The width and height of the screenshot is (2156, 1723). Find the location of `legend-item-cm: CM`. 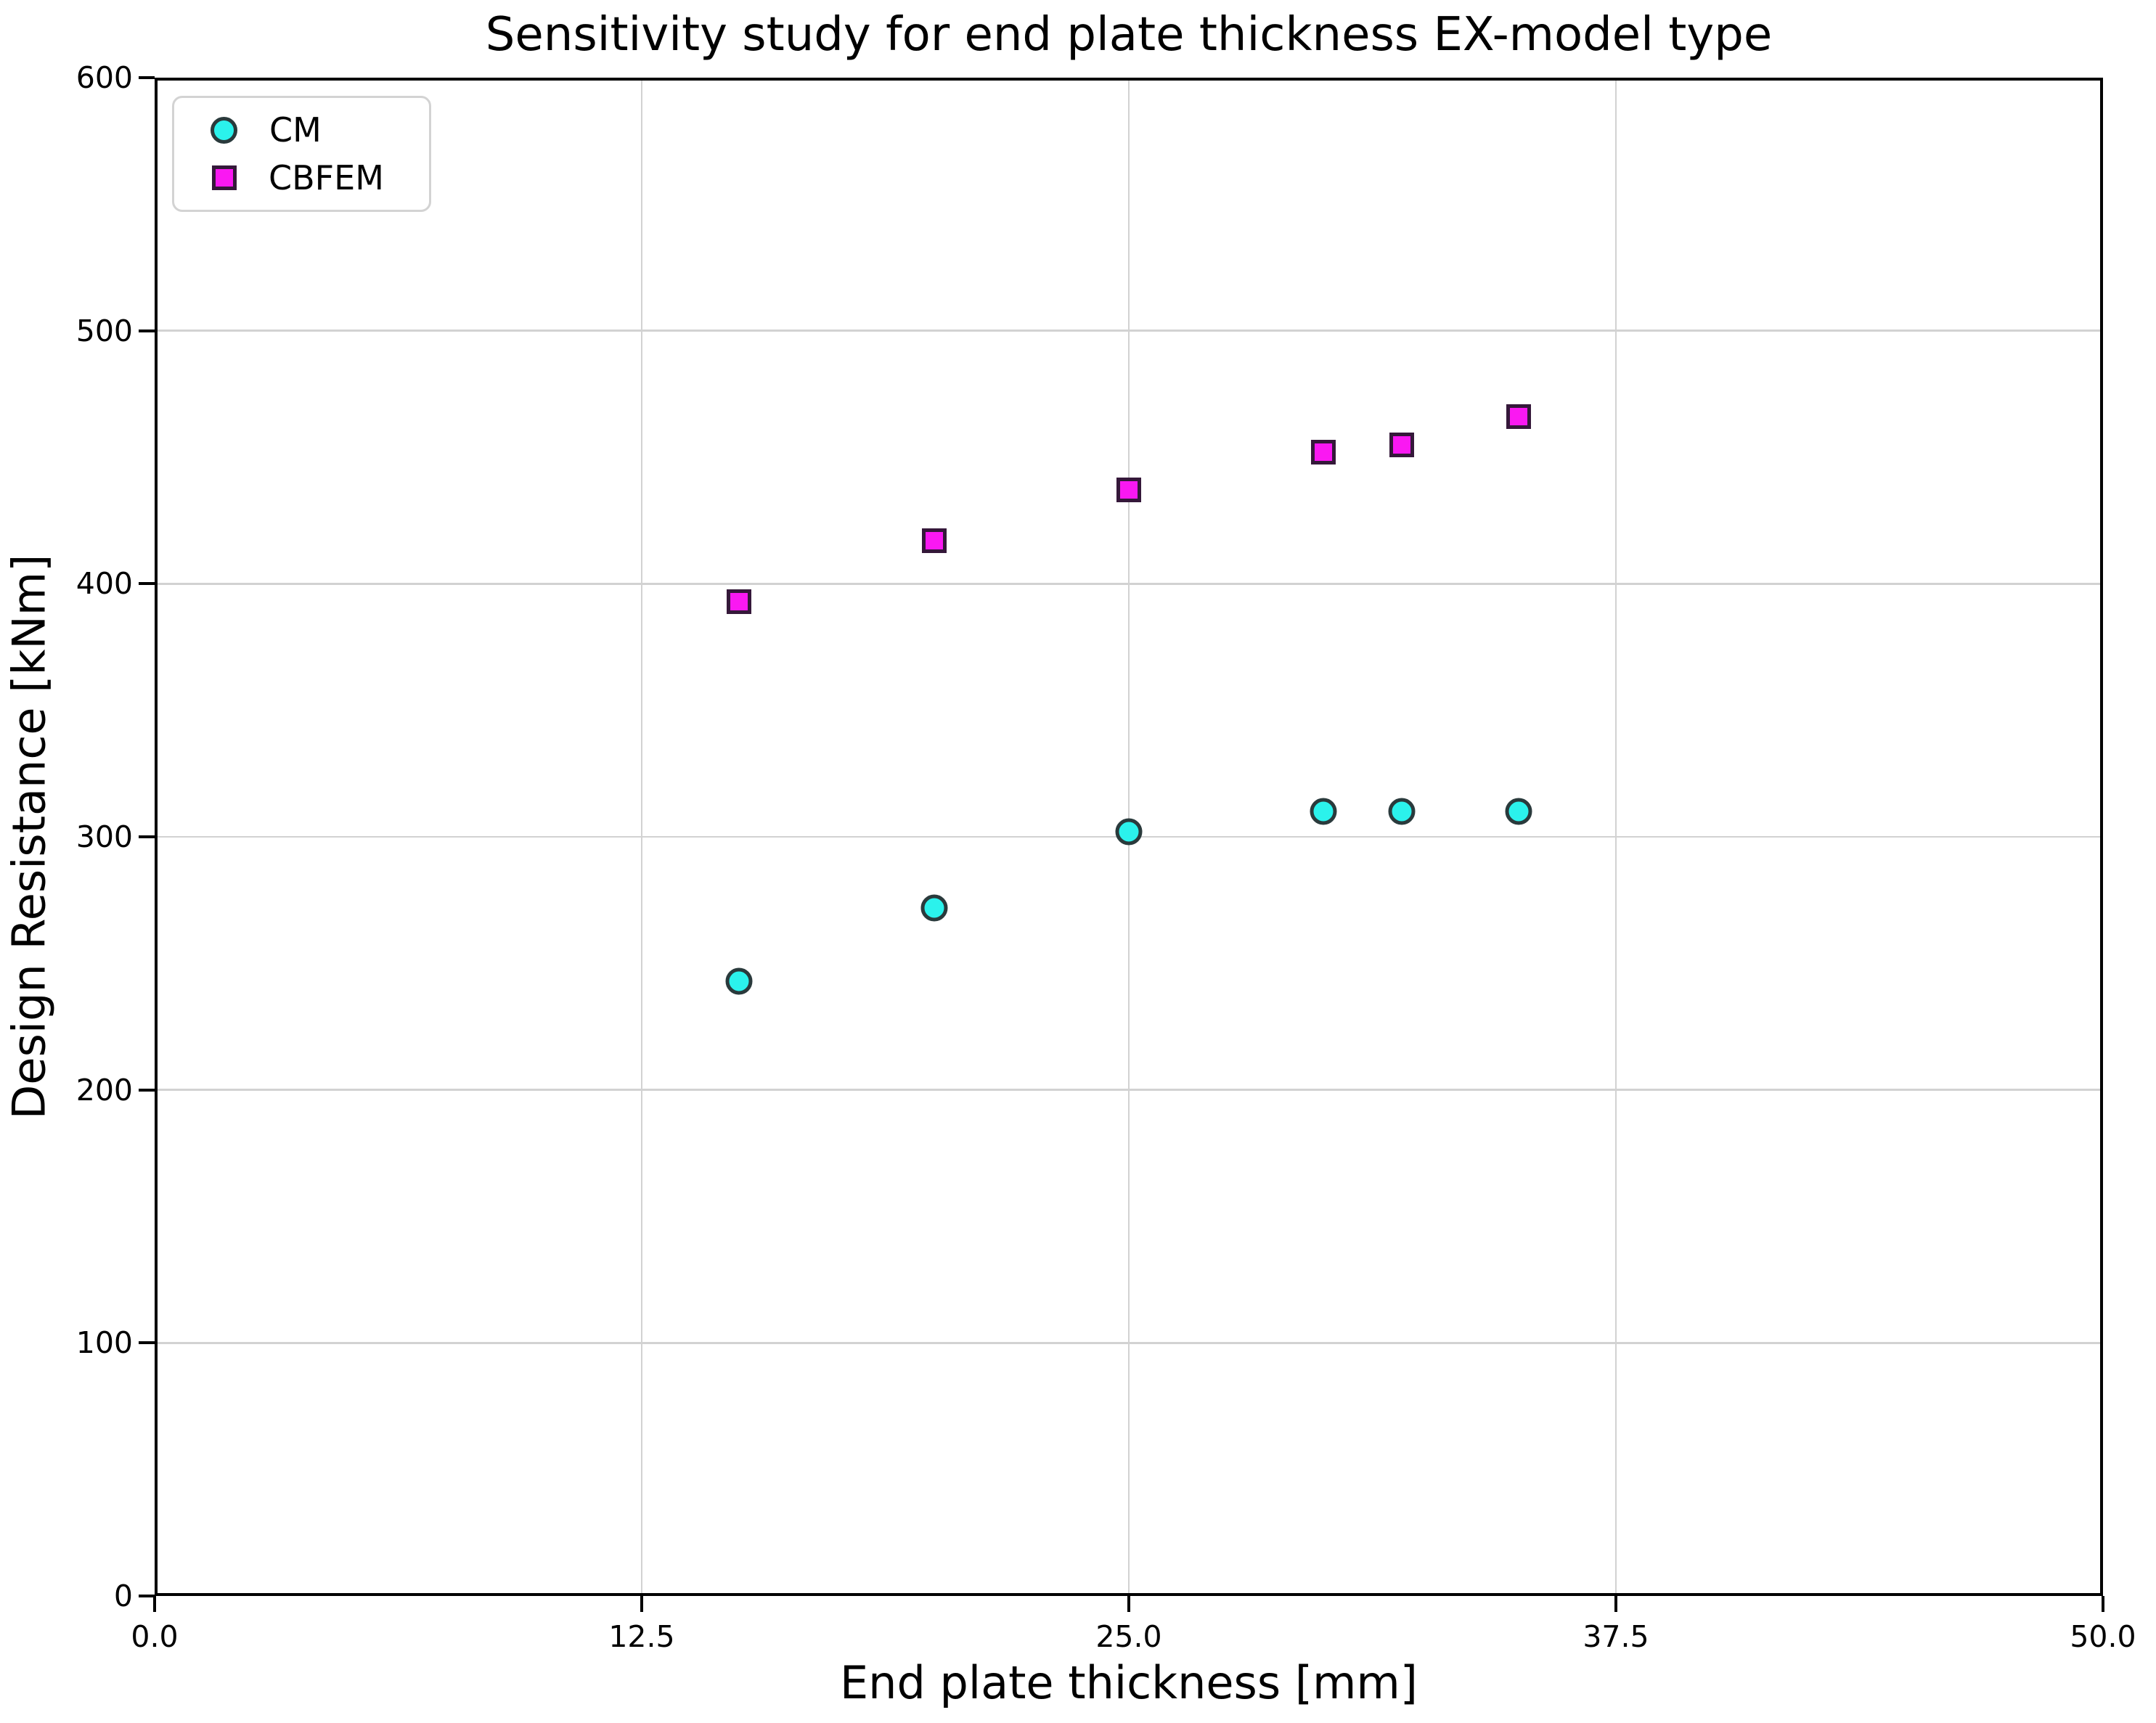

legend-item-cm: CM is located at coordinates (320, 130).